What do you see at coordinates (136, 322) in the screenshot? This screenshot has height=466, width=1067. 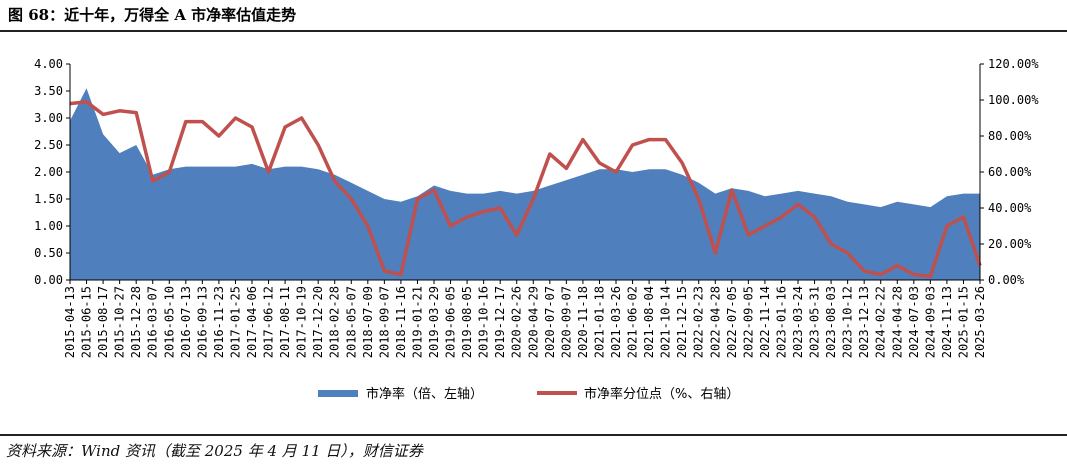 I see `x-tick-label: 2015-12-28` at bounding box center [136, 322].